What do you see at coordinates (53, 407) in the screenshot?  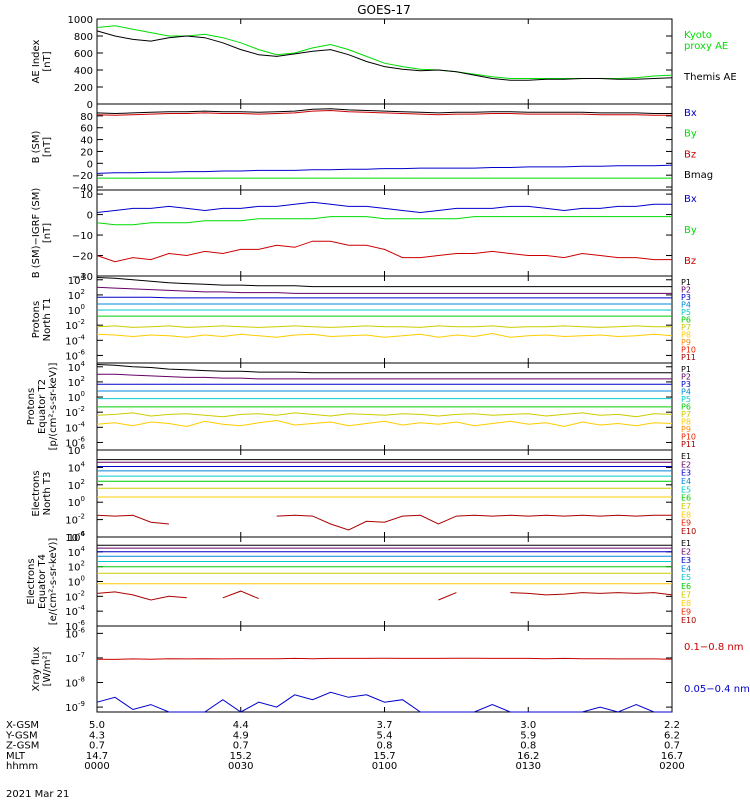 I see `y-axis-label: [p/(cm²-s-sr-keV)]` at bounding box center [53, 407].